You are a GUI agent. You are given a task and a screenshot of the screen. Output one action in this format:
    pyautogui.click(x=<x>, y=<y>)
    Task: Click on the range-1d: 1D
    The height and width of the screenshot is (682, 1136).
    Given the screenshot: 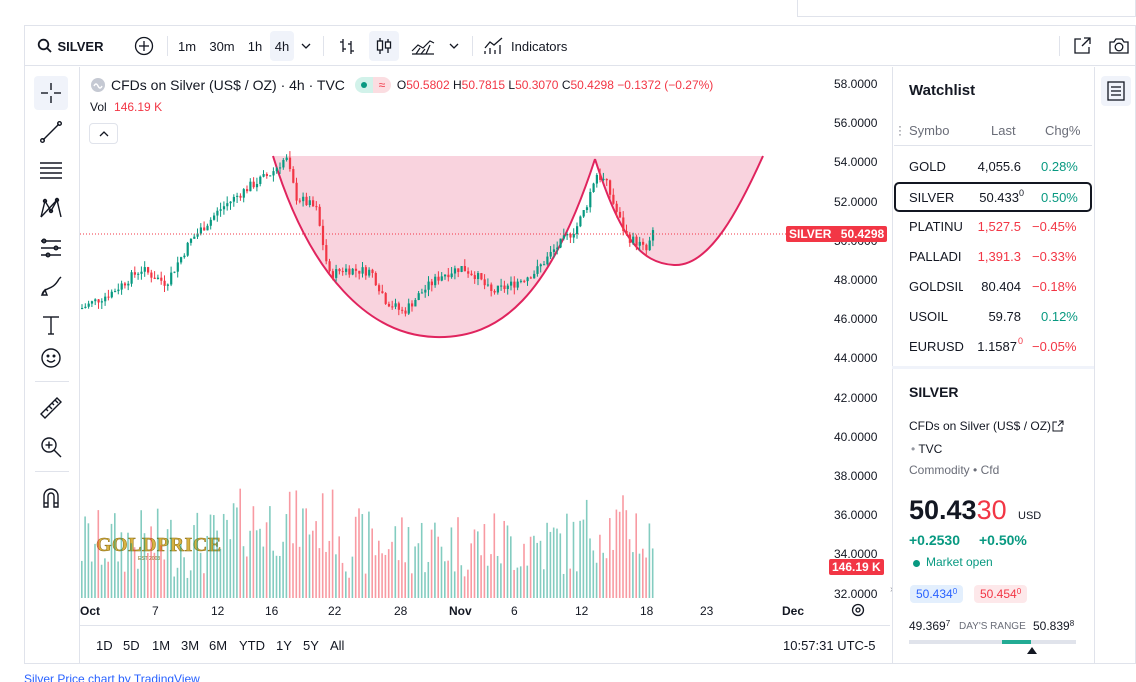 What is the action you would take?
    pyautogui.click(x=104, y=645)
    